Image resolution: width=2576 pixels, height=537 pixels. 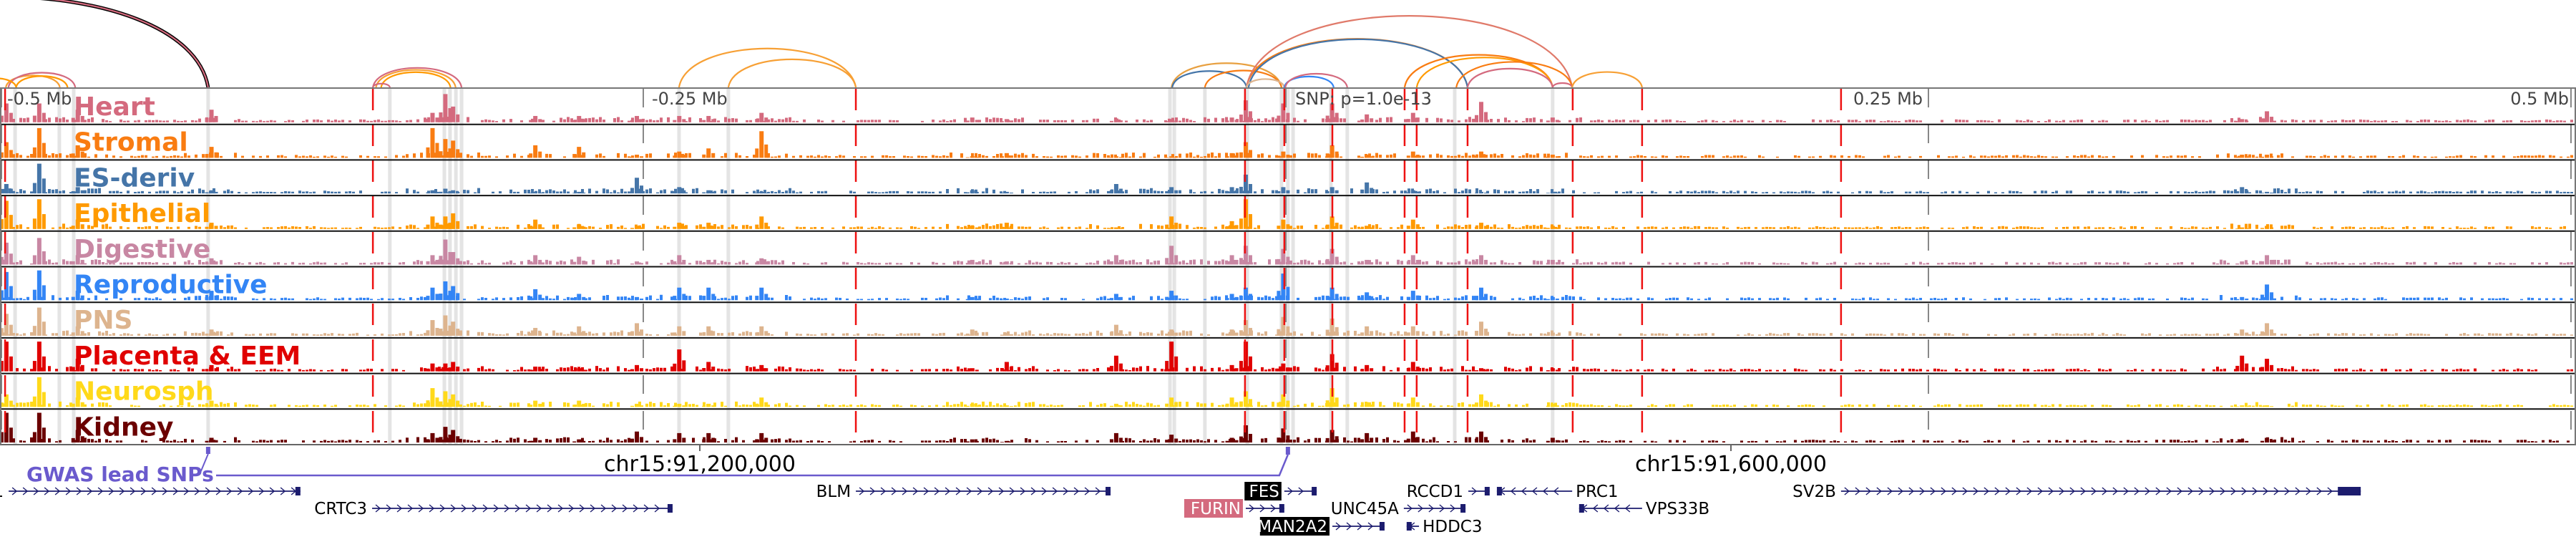 What do you see at coordinates (493, 509) in the screenshot?
I see `gene-crtc3: CRTC3` at bounding box center [493, 509].